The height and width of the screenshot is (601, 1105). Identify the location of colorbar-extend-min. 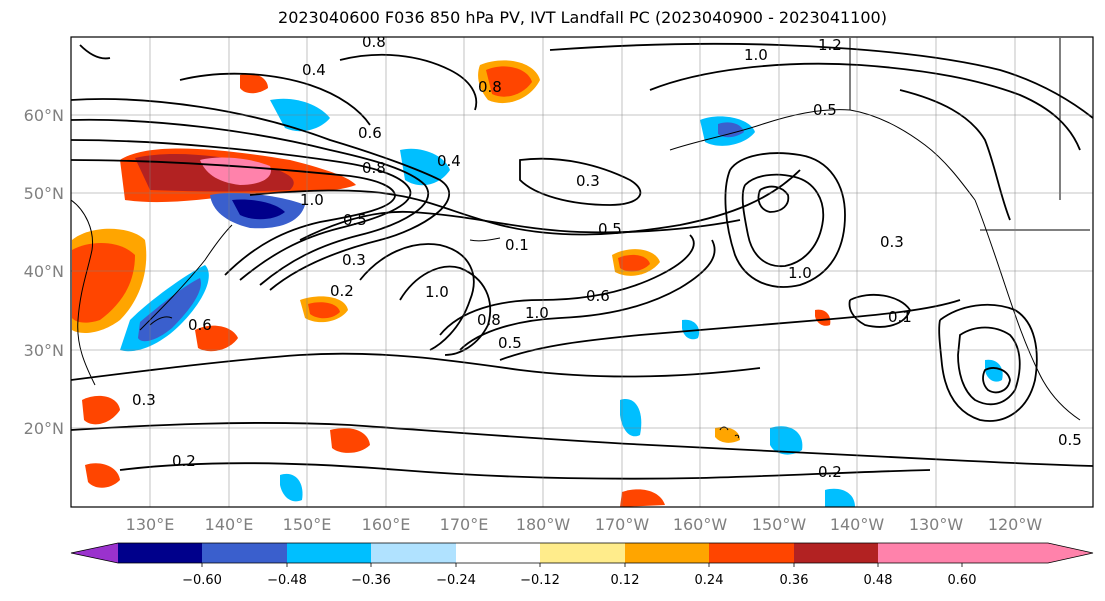
(94, 553).